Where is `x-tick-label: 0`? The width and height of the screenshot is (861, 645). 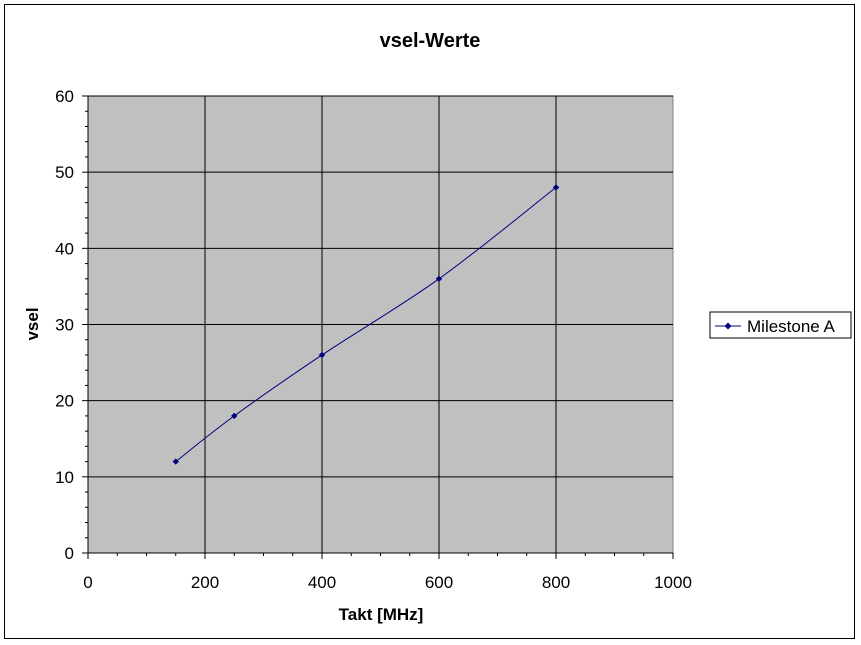 x-tick-label: 0 is located at coordinates (87, 582).